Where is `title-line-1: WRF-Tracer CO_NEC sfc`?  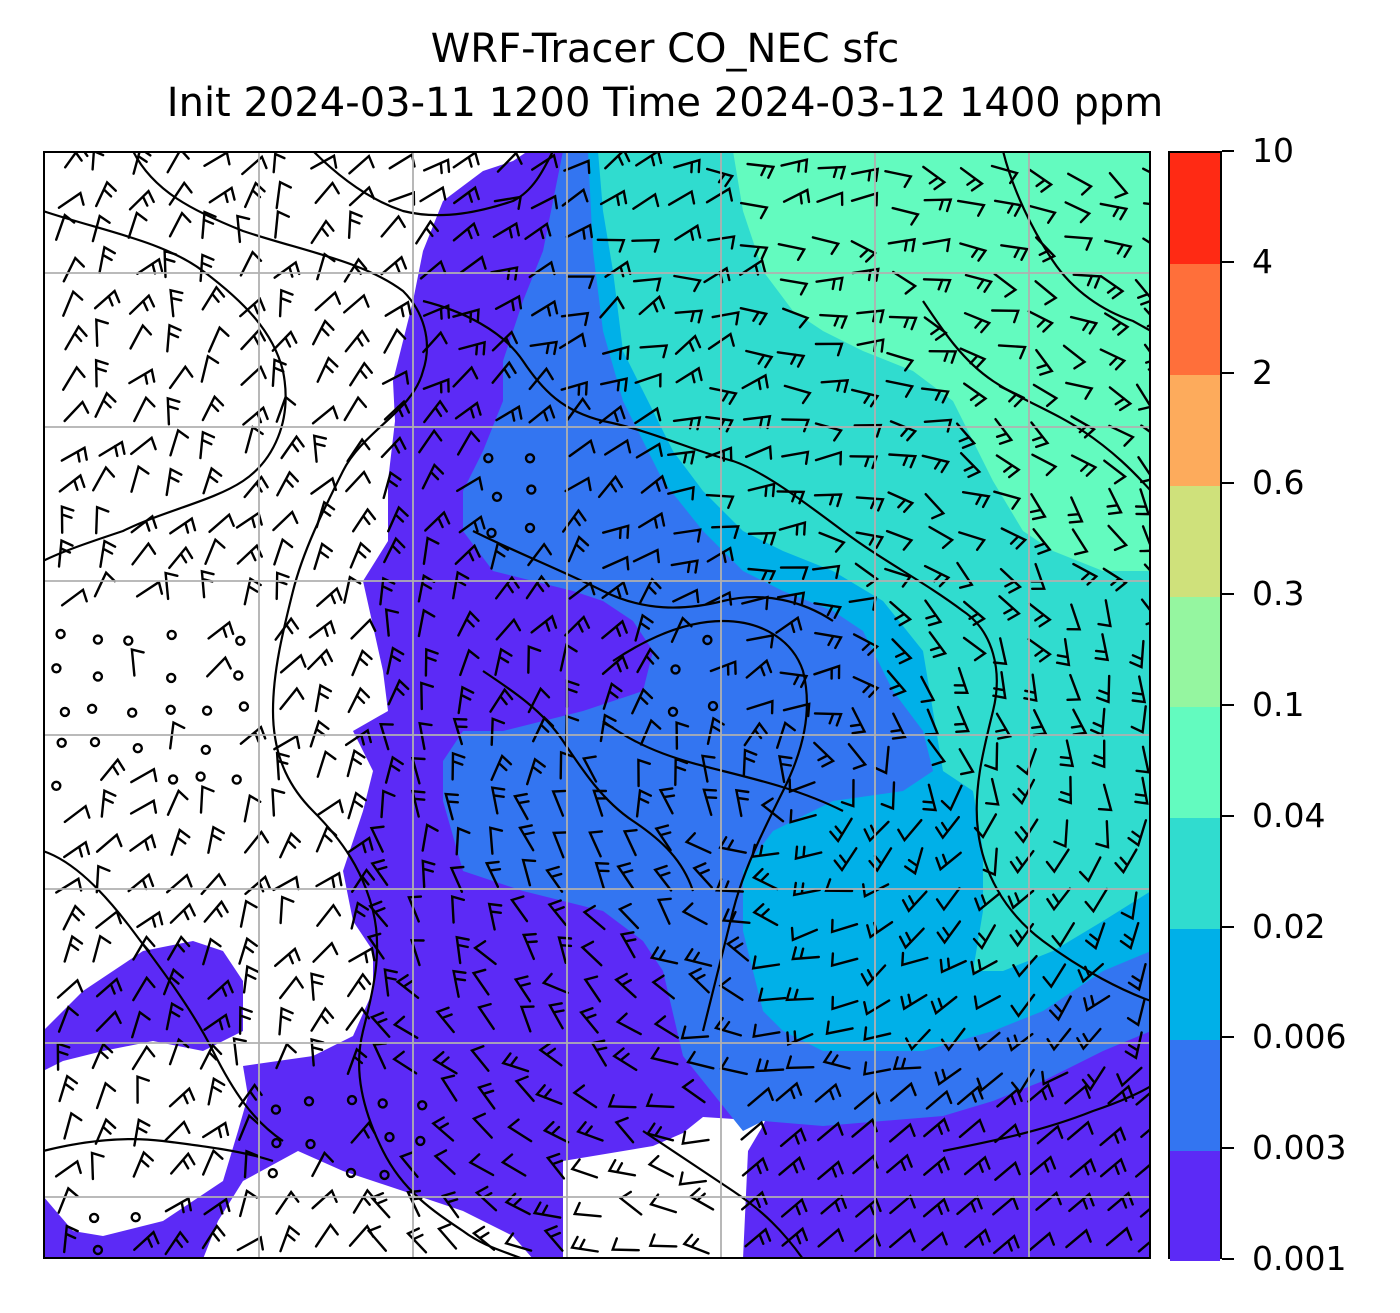 title-line-1: WRF-Tracer CO_NEC sfc is located at coordinates (665, 49).